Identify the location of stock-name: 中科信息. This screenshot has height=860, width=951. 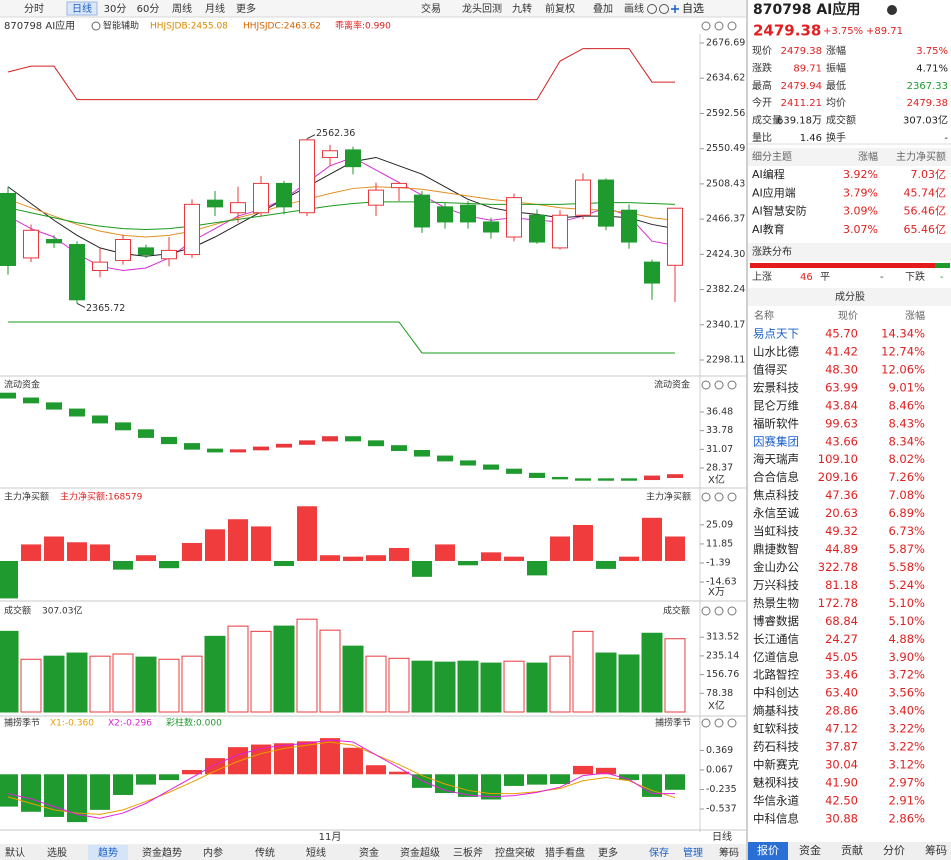
(776, 818).